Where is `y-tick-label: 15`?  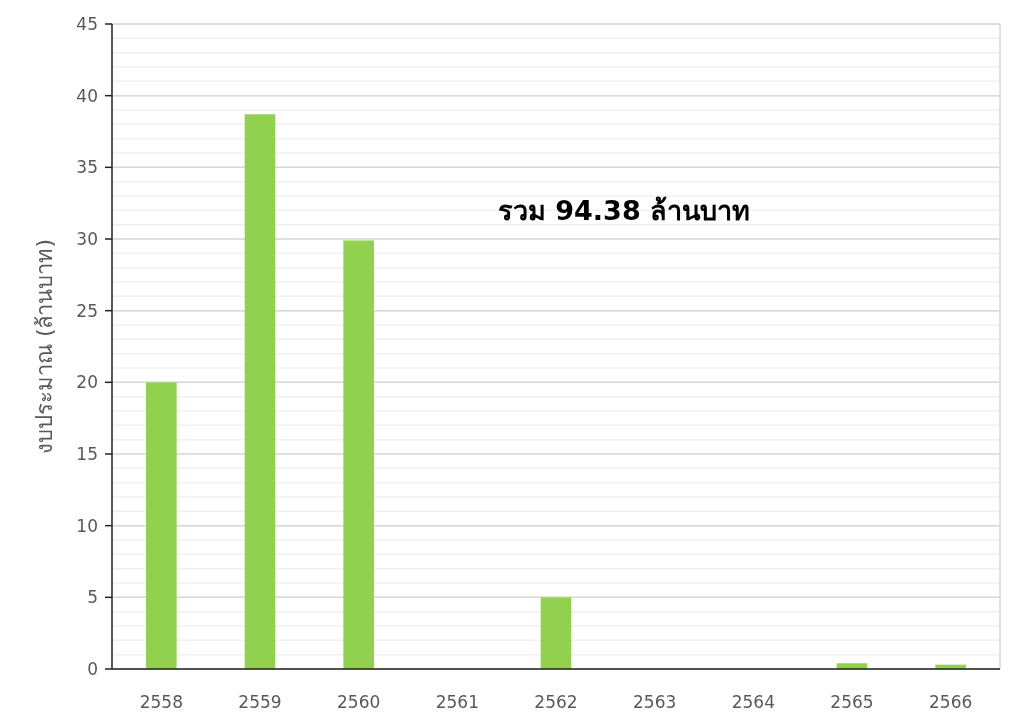 y-tick-label: 15 is located at coordinates (87, 454).